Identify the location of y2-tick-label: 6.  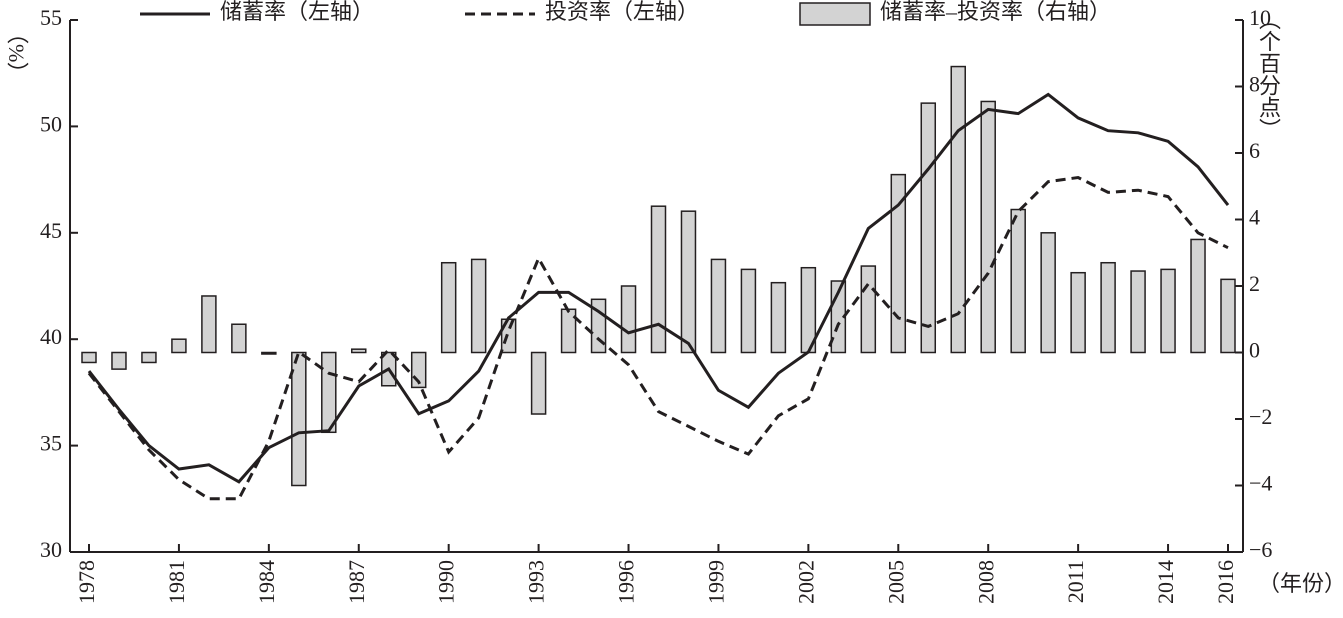
(1254, 150).